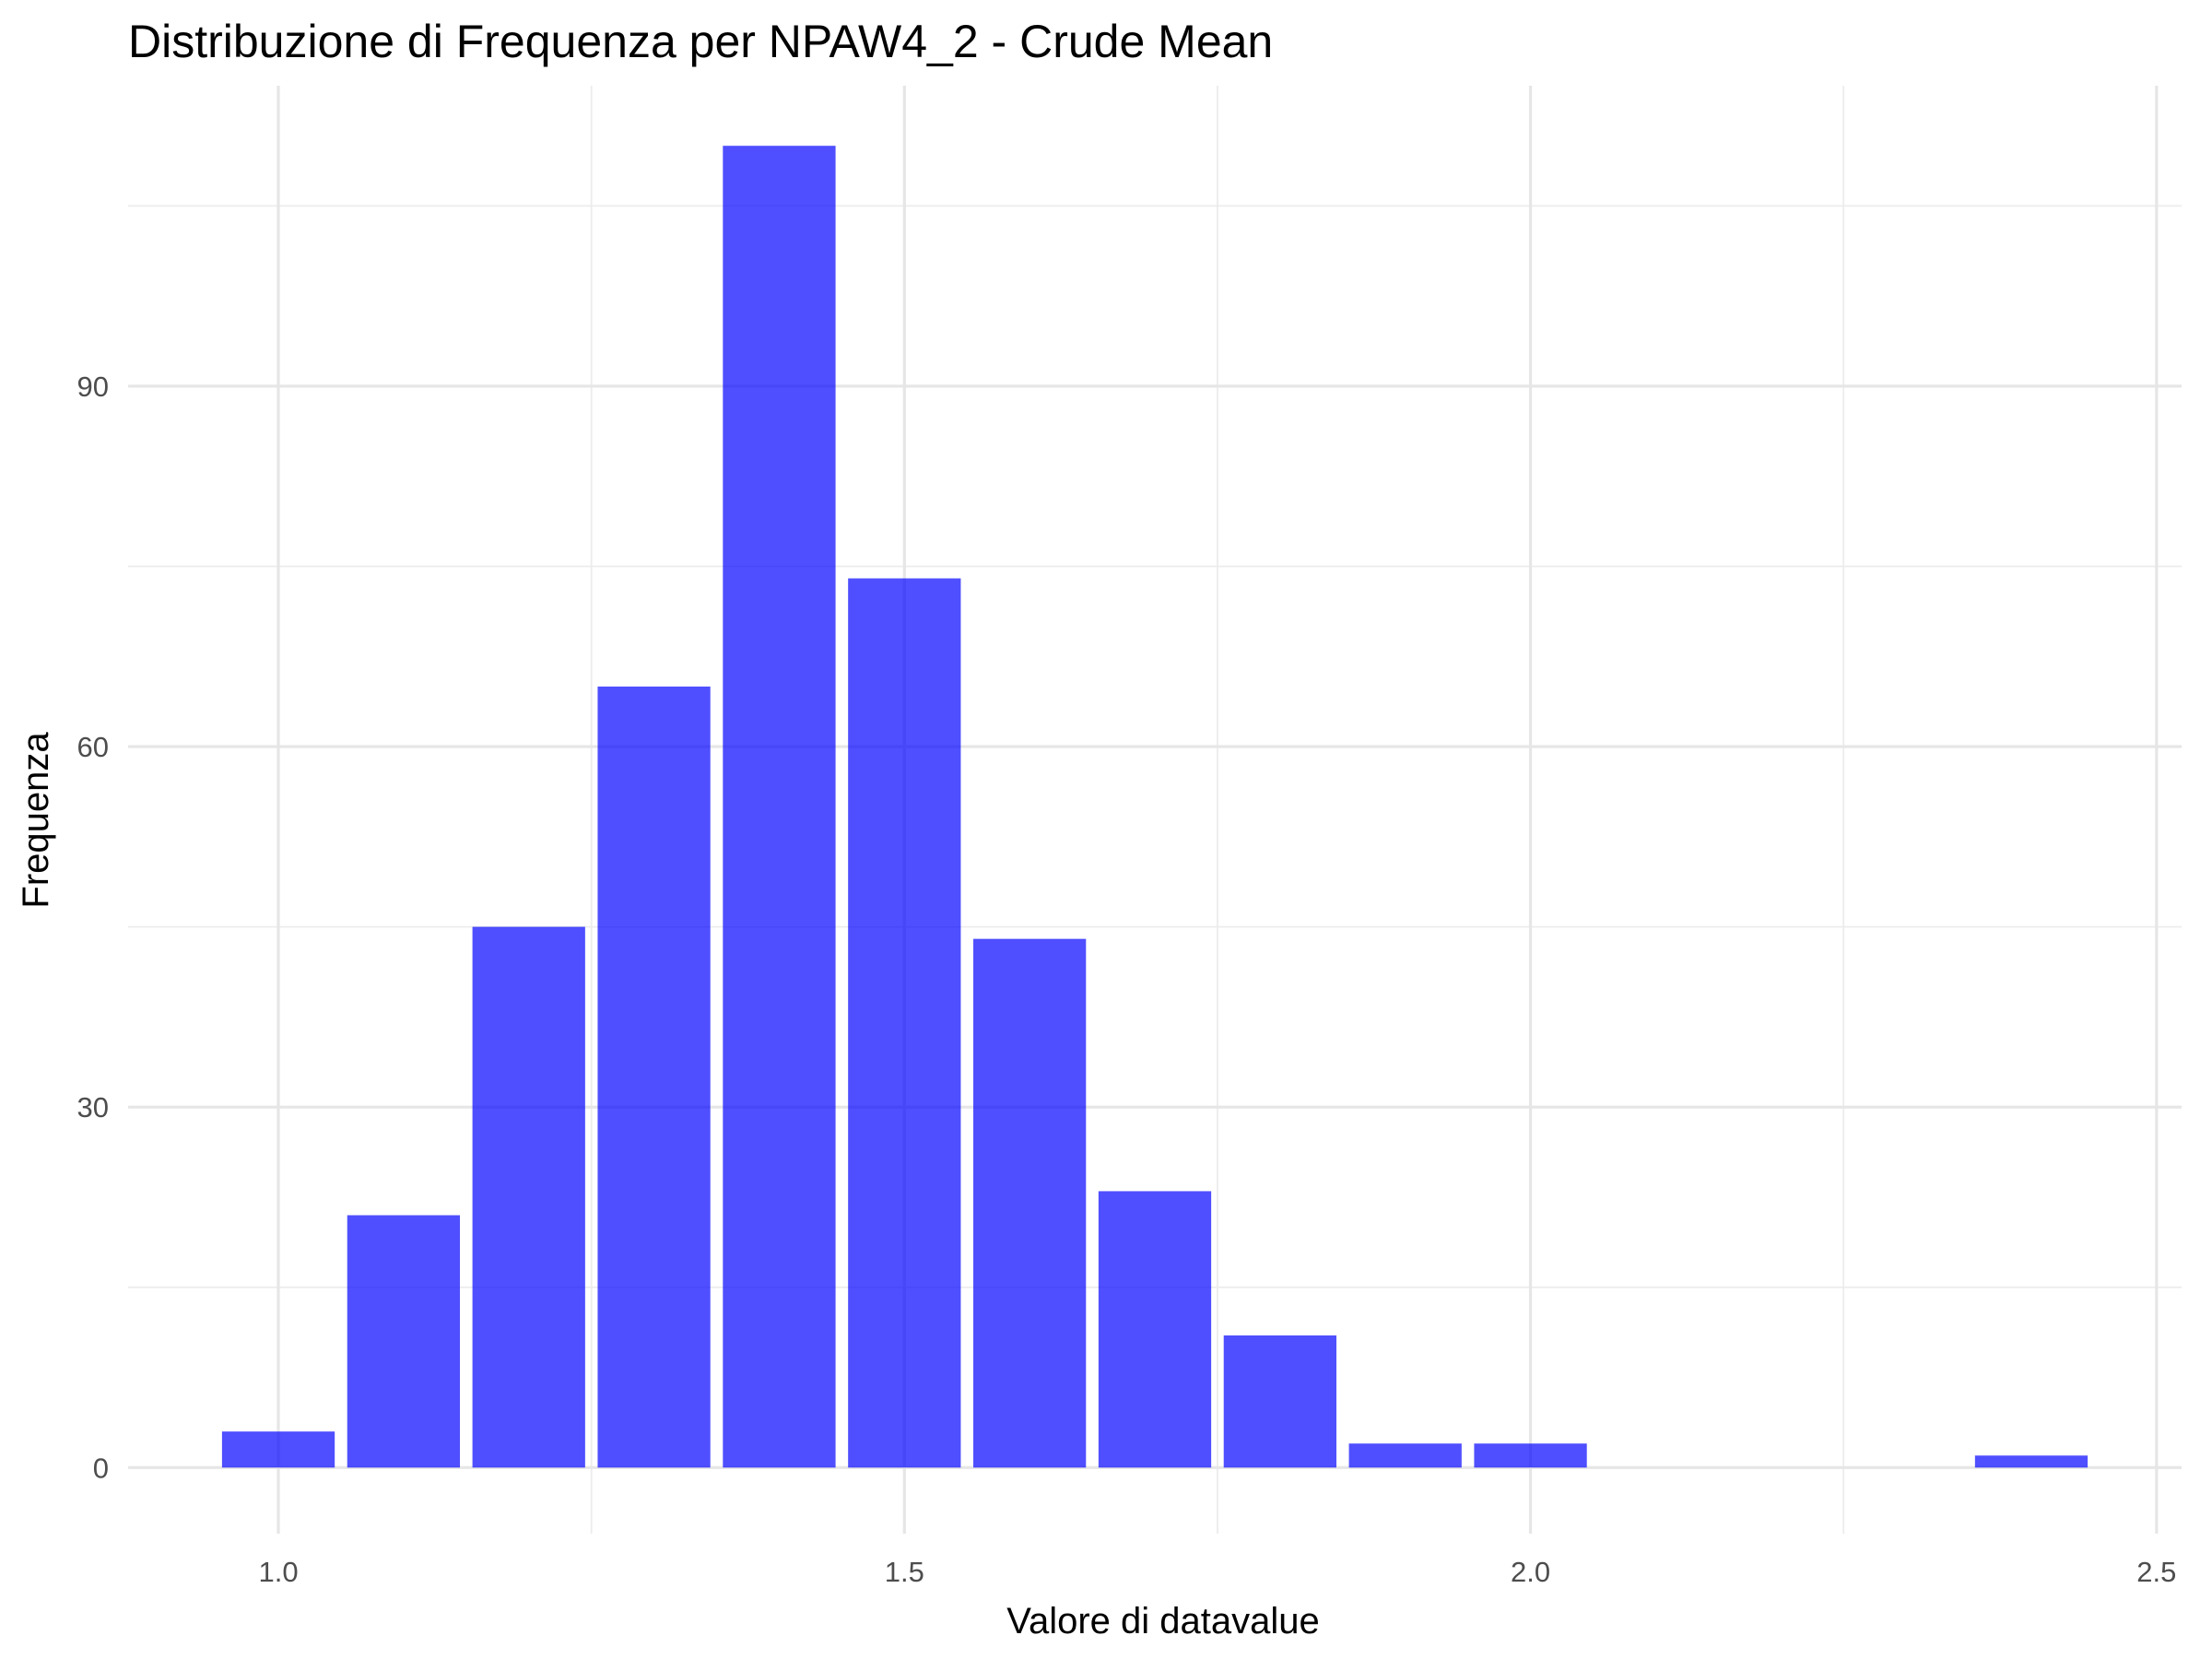 The image size is (2212, 1659). What do you see at coordinates (93, 927) in the screenshot?
I see `y-axis-tick-labels: 0 30 60 90` at bounding box center [93, 927].